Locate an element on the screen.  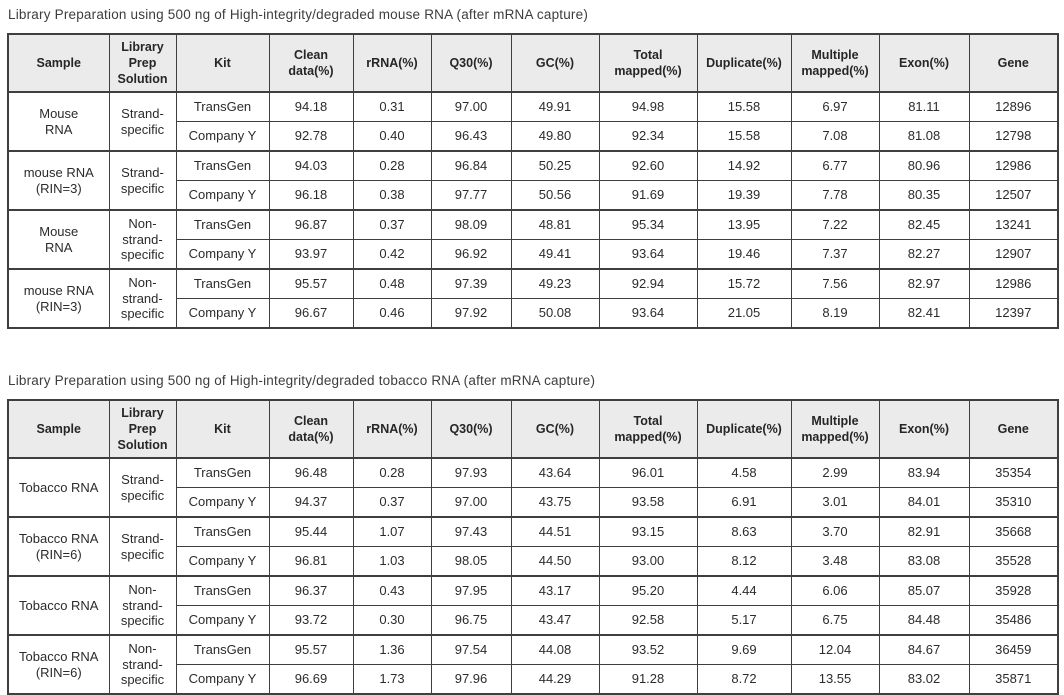
value-cell: 50.25 is located at coordinates (555, 165).